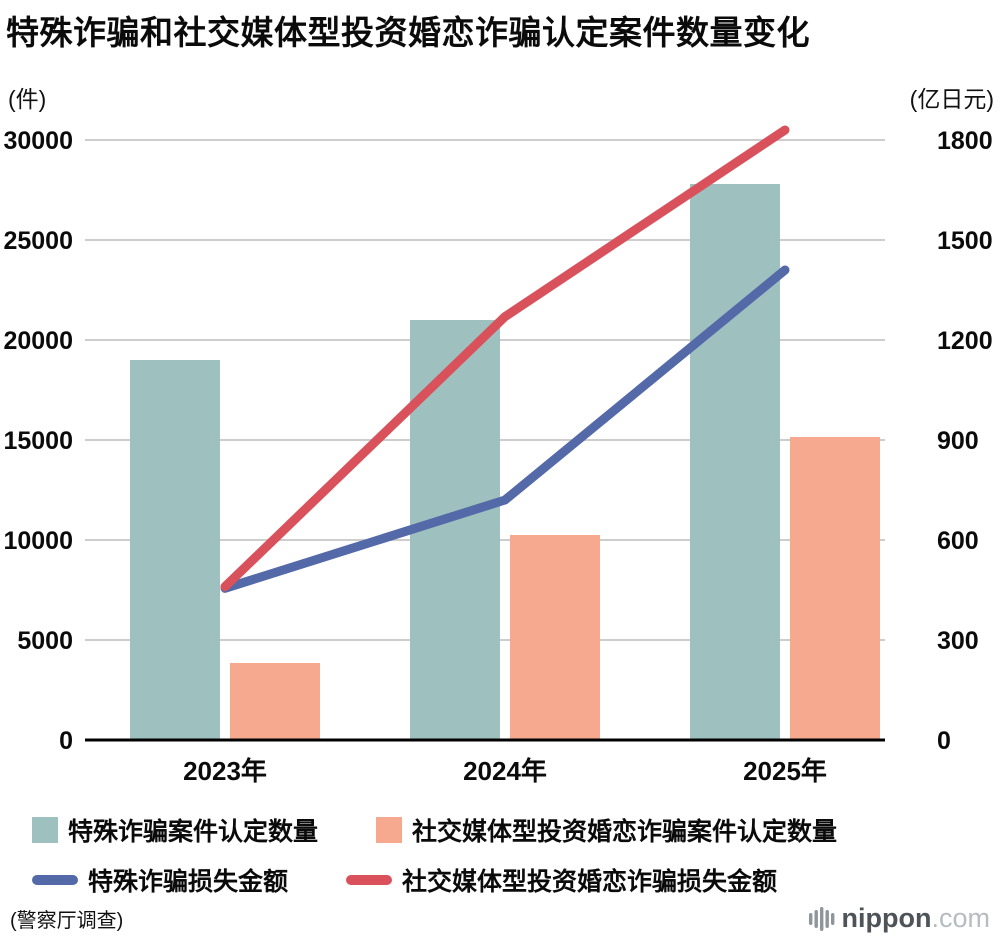 This screenshot has height=950, width=1000. I want to click on left-axis-tick-label: 25000, so click(38, 241).